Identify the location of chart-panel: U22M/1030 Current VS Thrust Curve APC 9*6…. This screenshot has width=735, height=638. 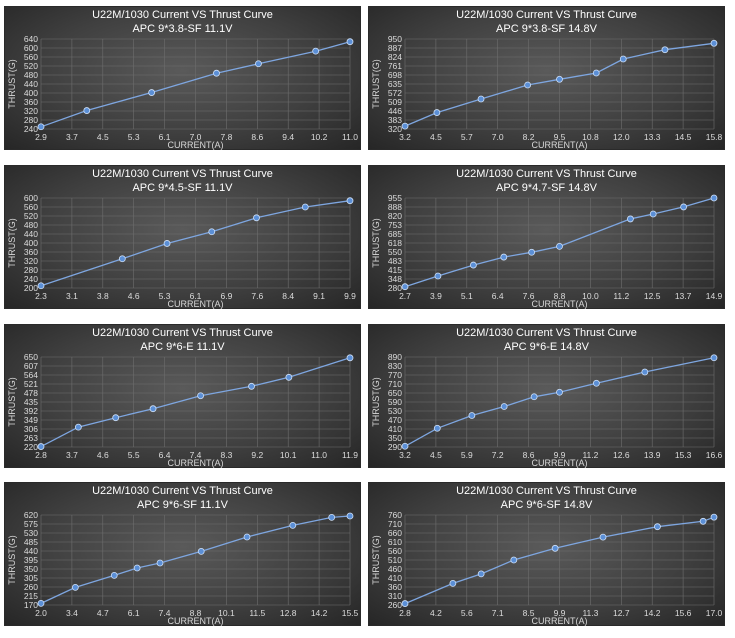
(546, 554).